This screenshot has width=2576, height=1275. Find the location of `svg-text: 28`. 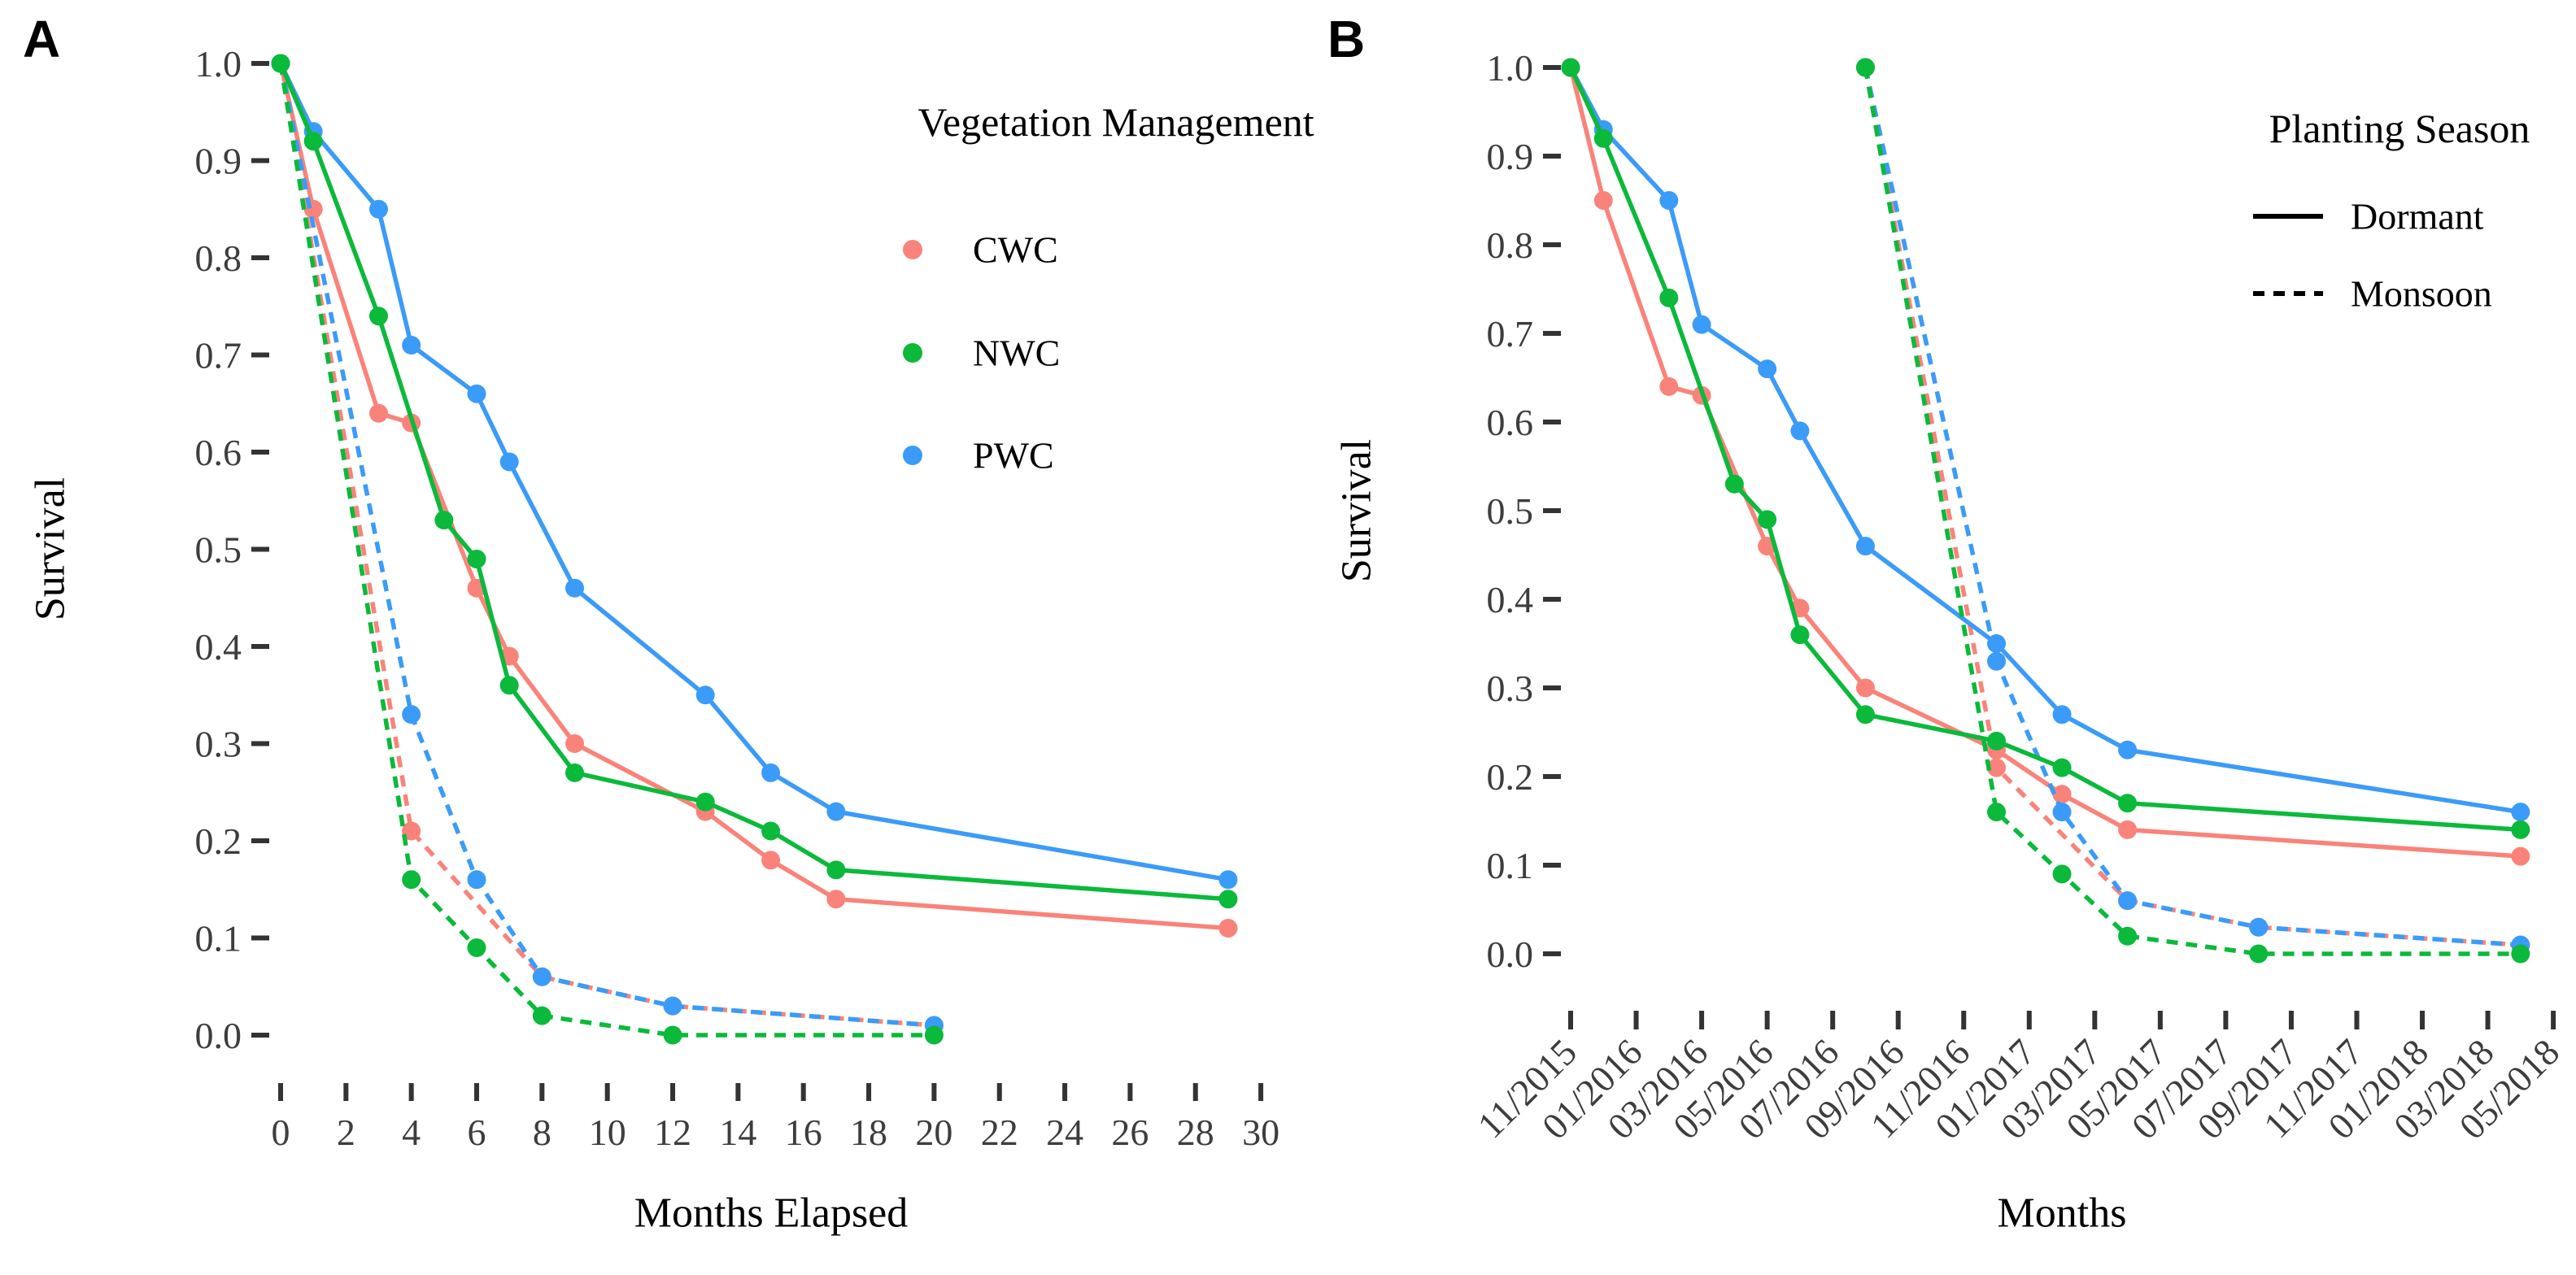

svg-text: 28 is located at coordinates (1195, 1132).